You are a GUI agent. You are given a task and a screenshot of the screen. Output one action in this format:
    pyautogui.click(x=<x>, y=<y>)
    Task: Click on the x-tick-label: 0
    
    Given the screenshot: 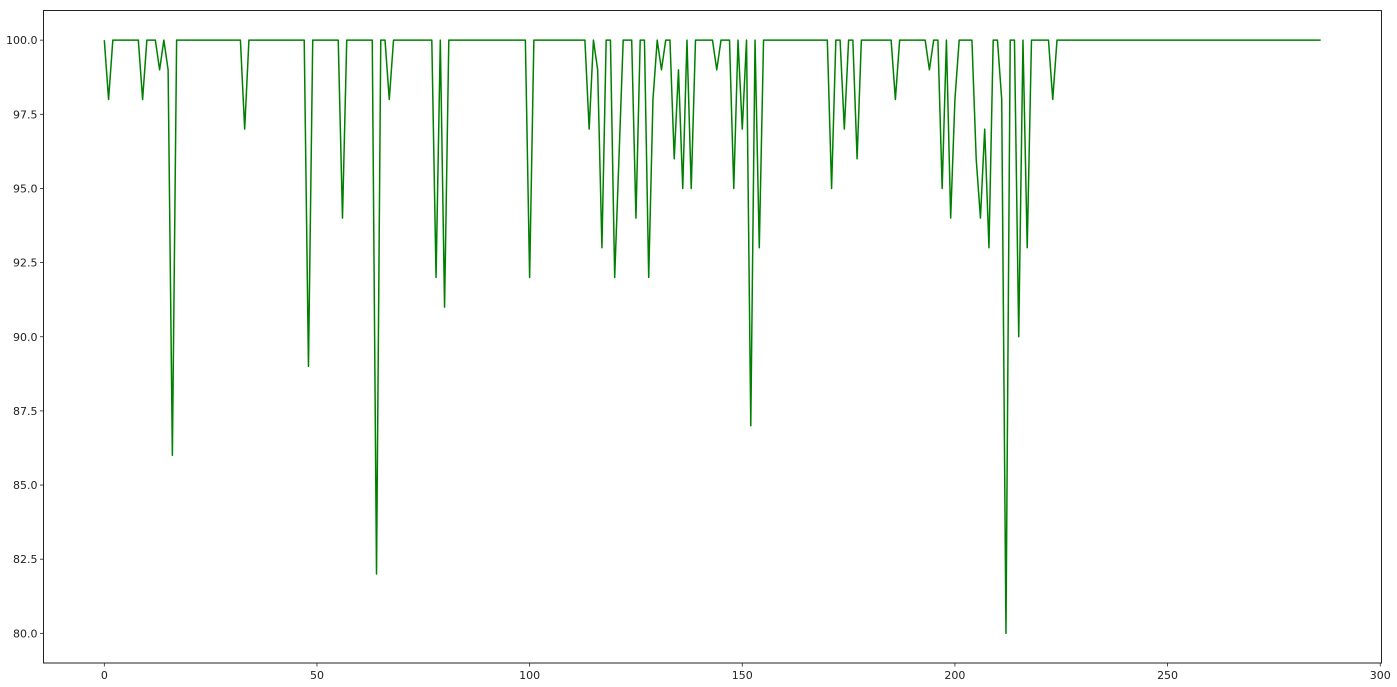 What is the action you would take?
    pyautogui.click(x=104, y=675)
    